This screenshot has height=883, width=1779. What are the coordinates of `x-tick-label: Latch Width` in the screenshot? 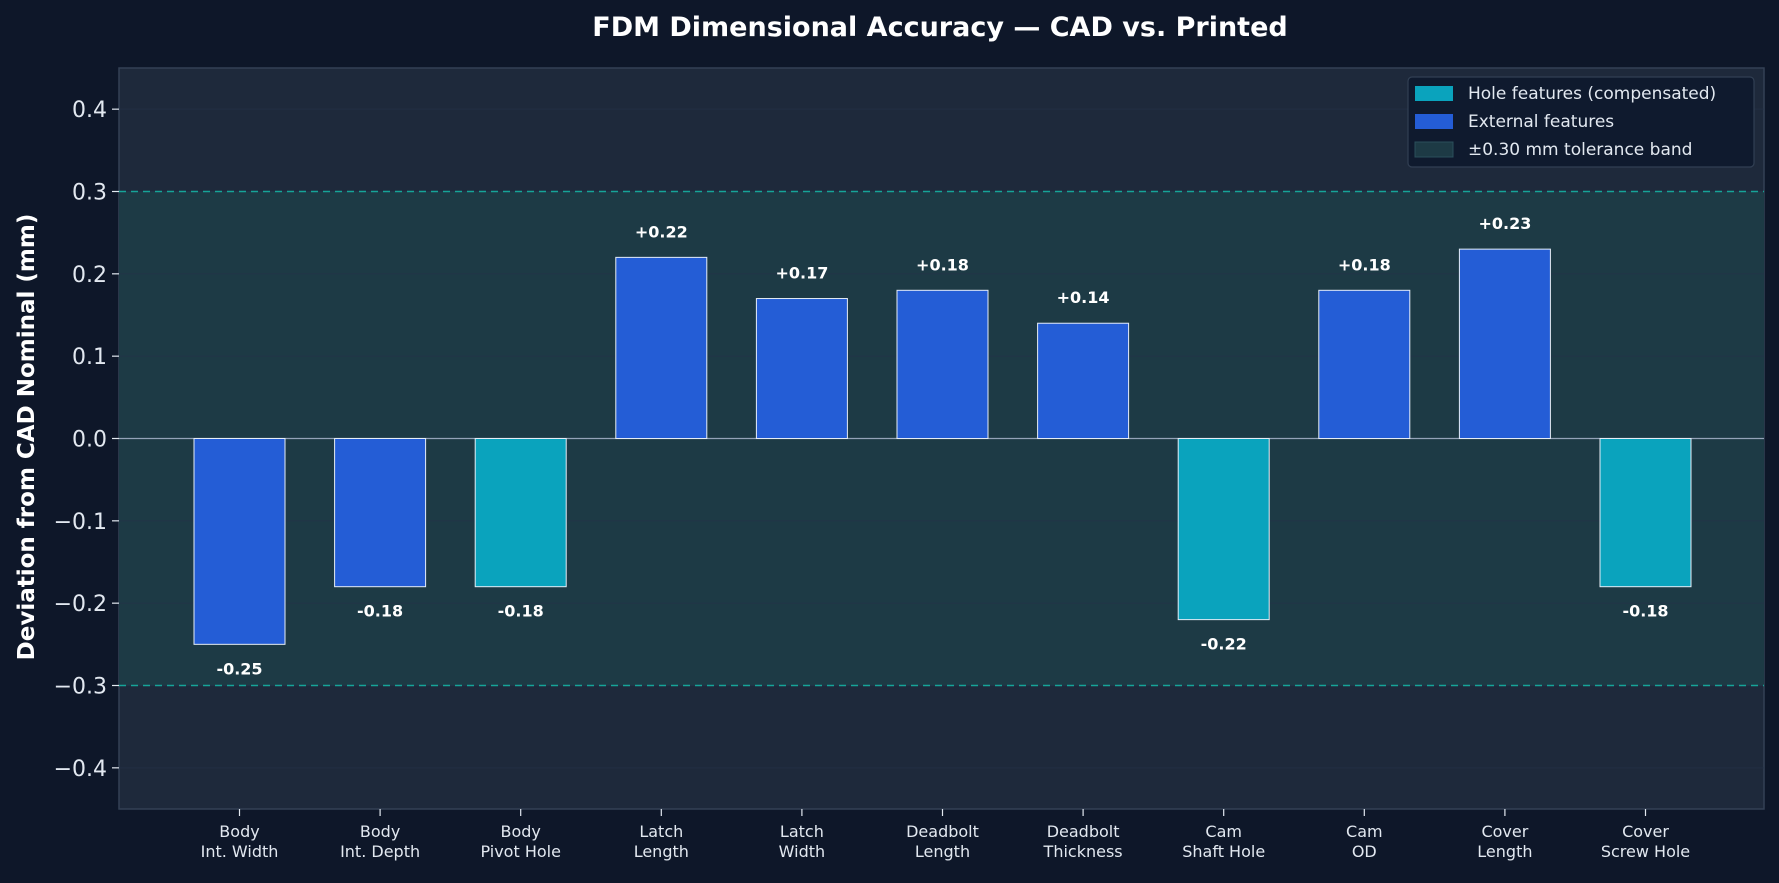 It's located at (802, 841).